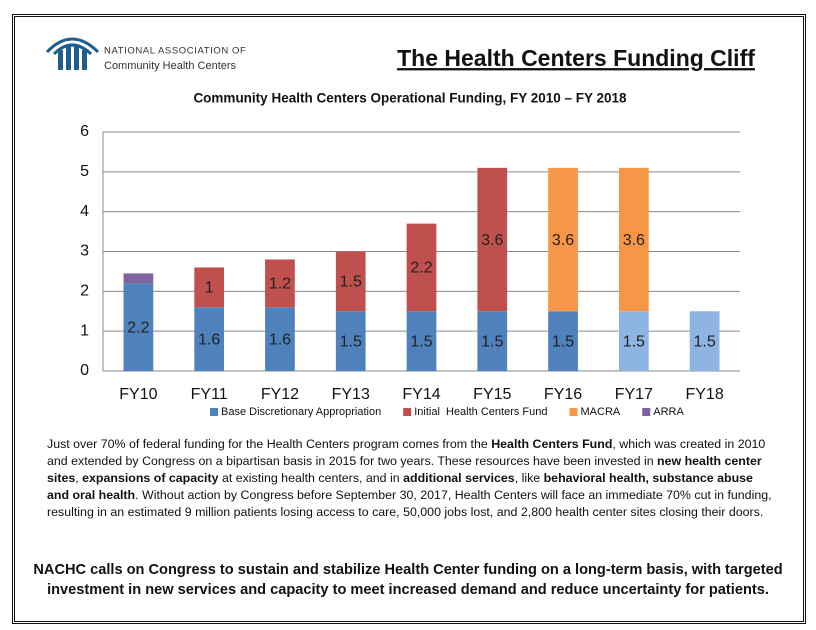 The image size is (816, 630). What do you see at coordinates (311, 478) in the screenshot?
I see `text: at existing health centers, and in` at bounding box center [311, 478].